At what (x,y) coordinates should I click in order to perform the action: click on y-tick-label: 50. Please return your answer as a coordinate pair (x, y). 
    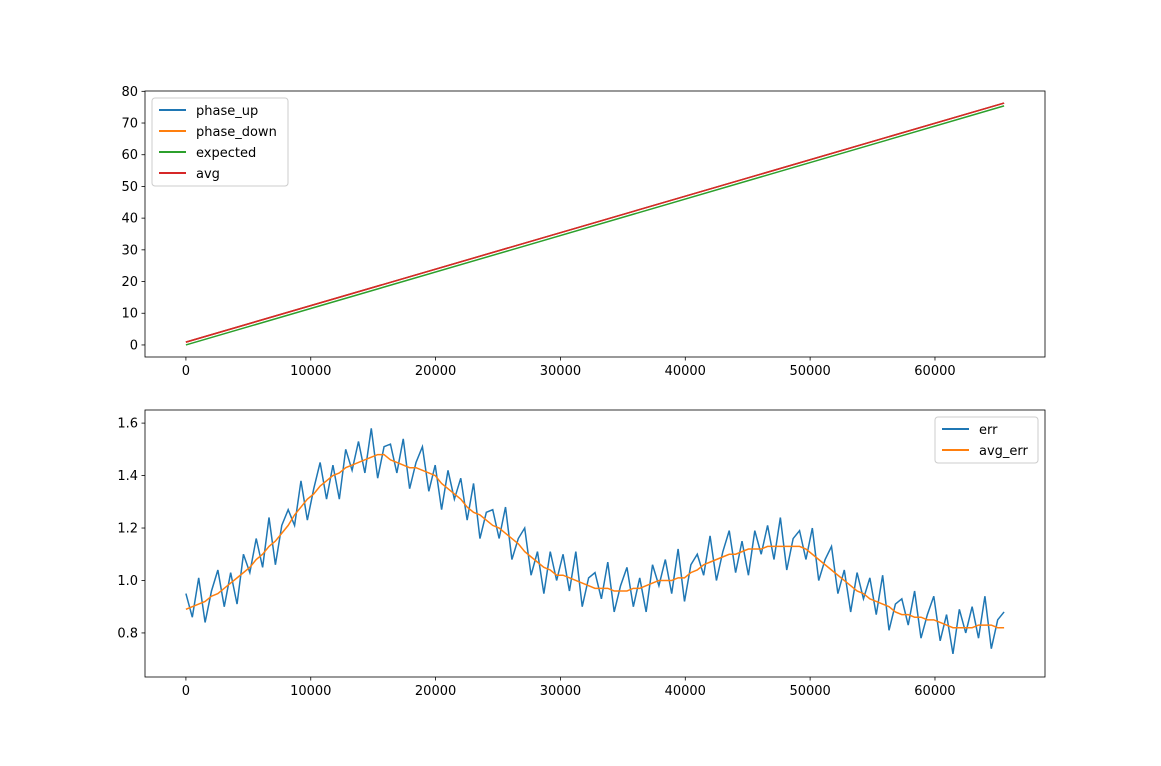
    Looking at the image, I should click on (129, 187).